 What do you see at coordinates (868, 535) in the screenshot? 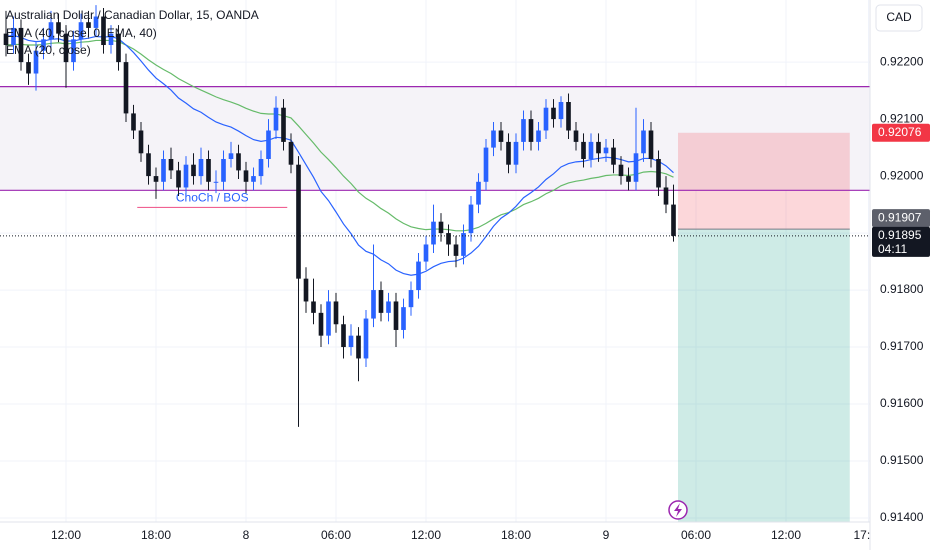
I see `x-tick-label: 17:30` at bounding box center [868, 535].